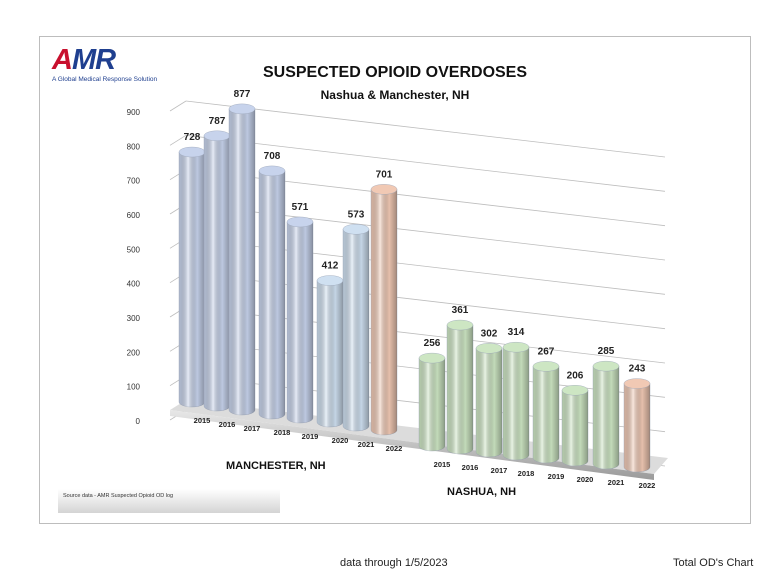  What do you see at coordinates (134, 146) in the screenshot?
I see `y-tick-label: 800` at bounding box center [134, 146].